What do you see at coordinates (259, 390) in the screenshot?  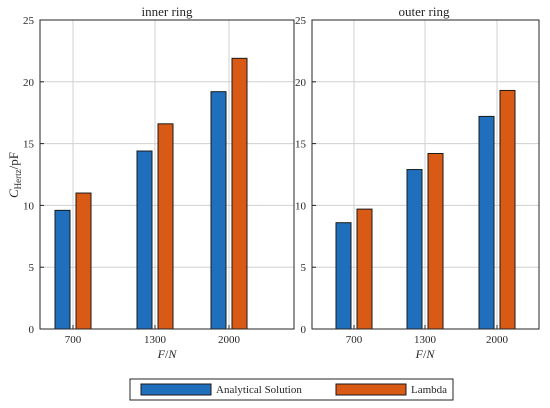 I see `legend-label-analytical: Analytical Solution` at bounding box center [259, 390].